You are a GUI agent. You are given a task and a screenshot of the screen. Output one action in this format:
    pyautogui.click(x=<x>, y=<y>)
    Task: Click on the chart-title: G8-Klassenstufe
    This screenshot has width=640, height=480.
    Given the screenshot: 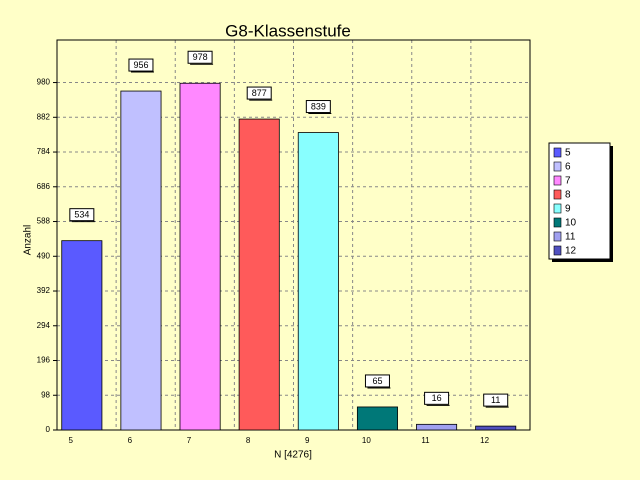 What is the action you would take?
    pyautogui.click(x=288, y=30)
    